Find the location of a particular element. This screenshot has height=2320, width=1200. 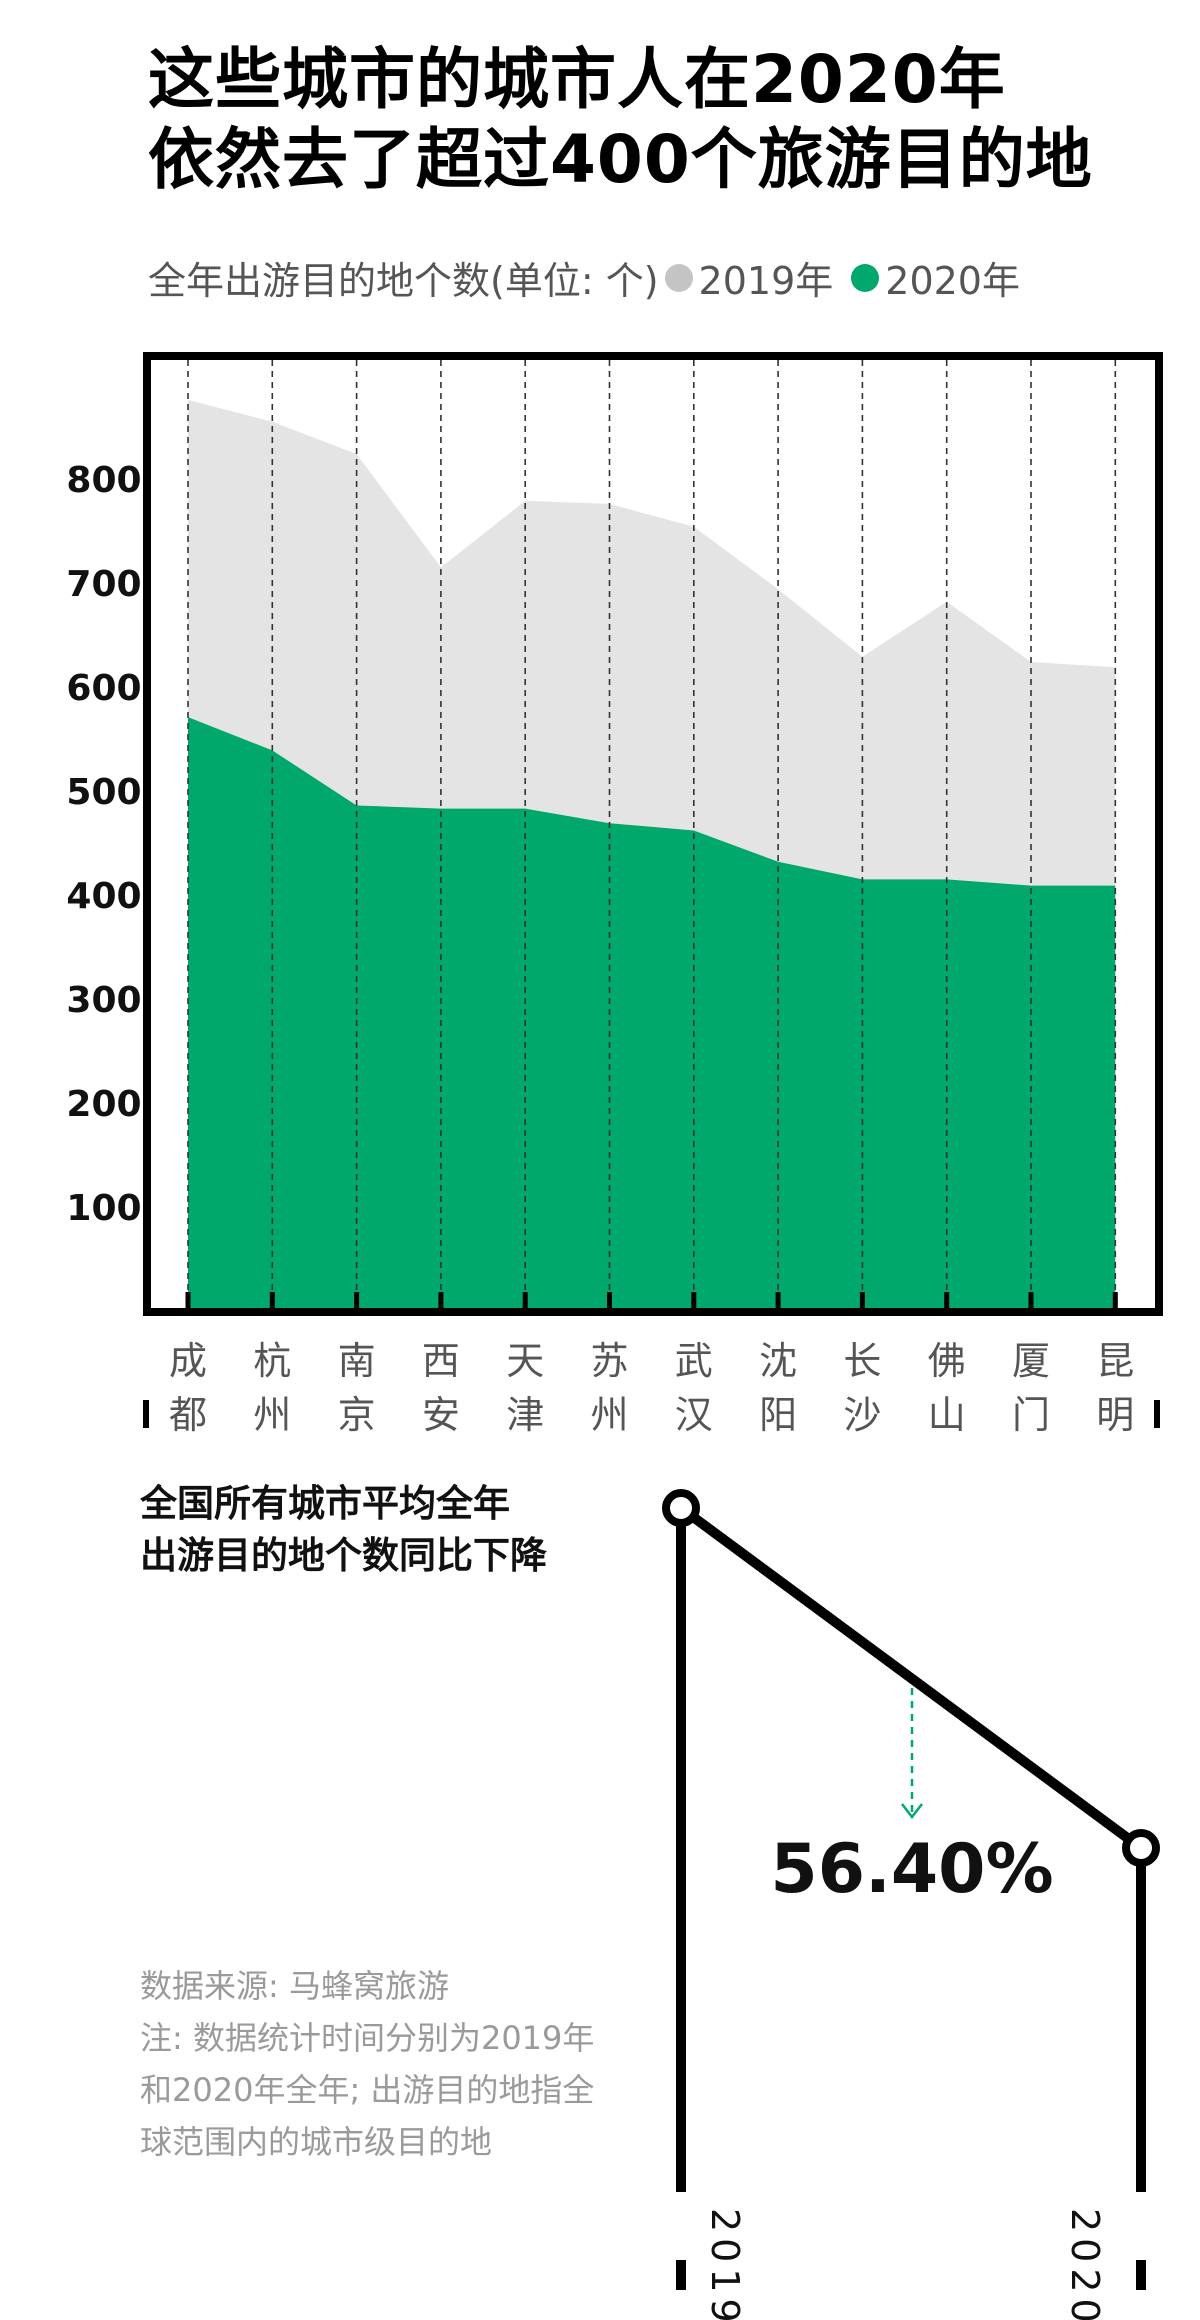

chart-legend: 全年出游目的地个数(单位: 个) 2019年 2020年 is located at coordinates (584, 277).